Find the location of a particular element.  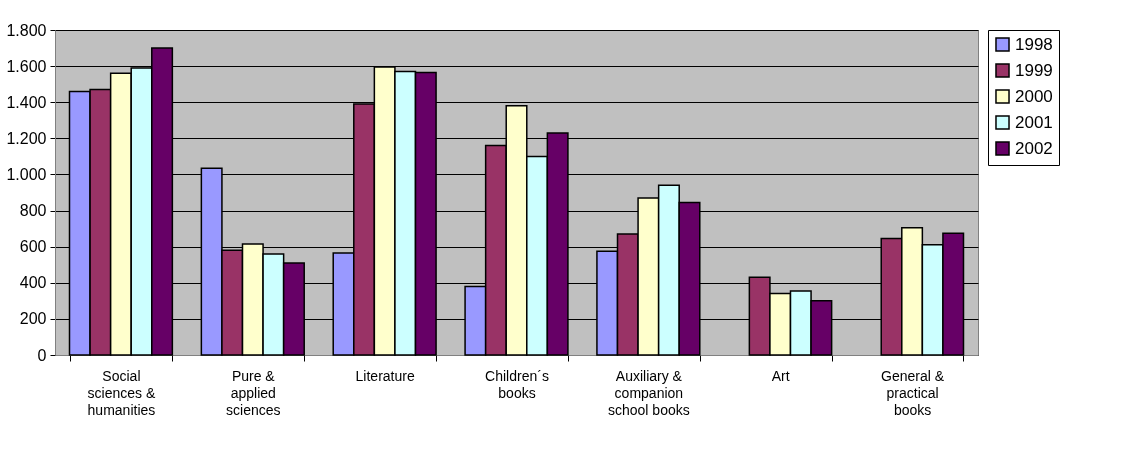

y-tick-label: 200 is located at coordinates (33, 319).